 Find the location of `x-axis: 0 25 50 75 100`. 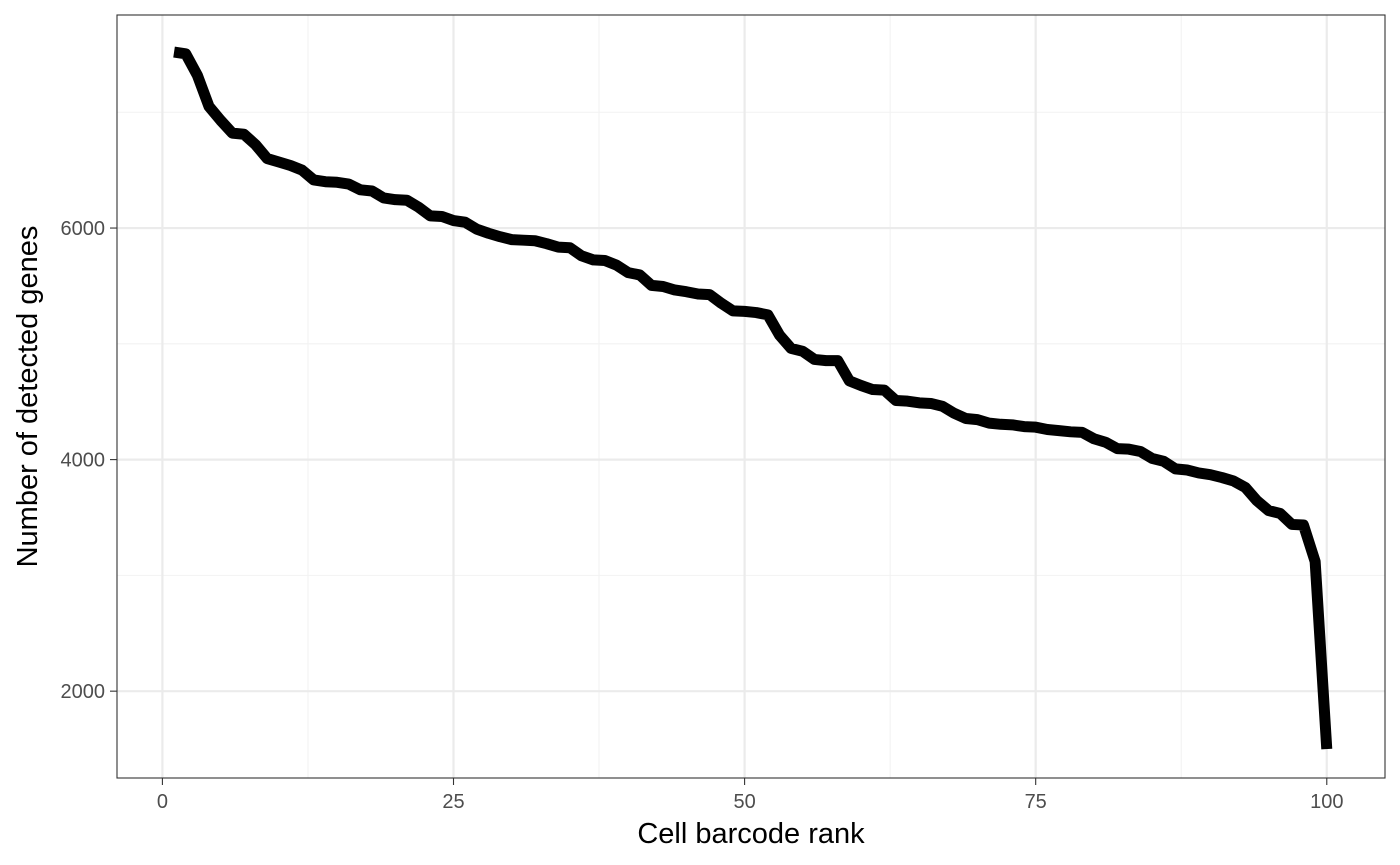

x-axis: 0 25 50 75 100 is located at coordinates (750, 795).